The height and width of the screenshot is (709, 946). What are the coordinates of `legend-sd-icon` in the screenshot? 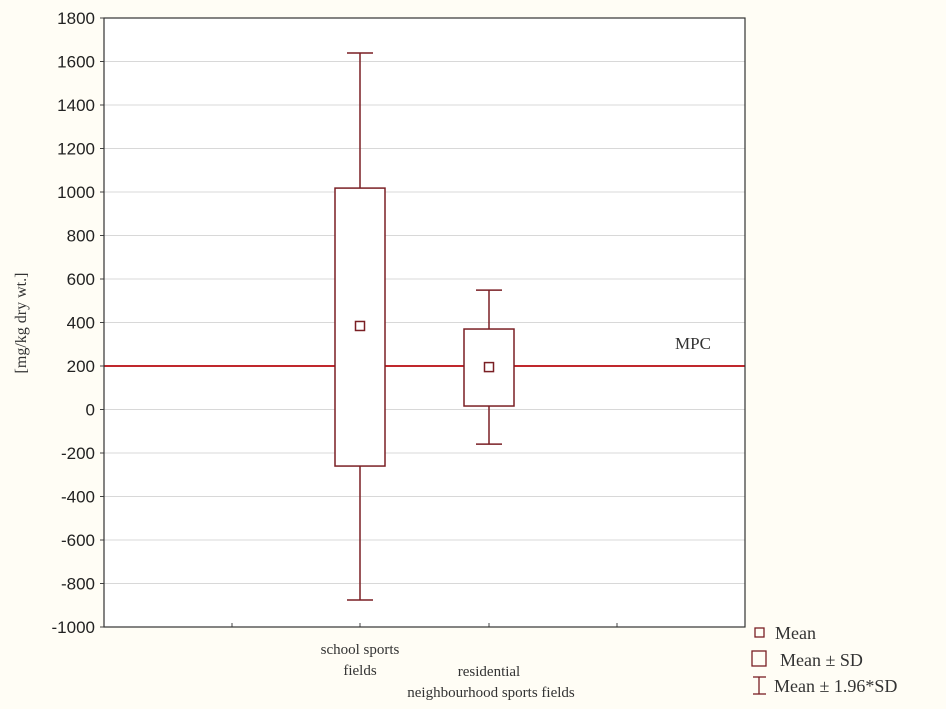 It's located at (759, 658).